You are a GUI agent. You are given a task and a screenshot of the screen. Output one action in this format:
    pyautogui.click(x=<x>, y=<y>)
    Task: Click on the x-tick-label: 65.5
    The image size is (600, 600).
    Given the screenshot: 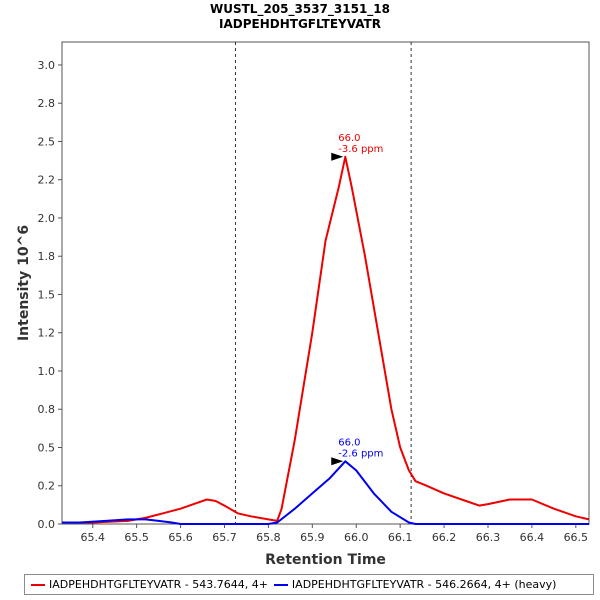 What is the action you would take?
    pyautogui.click(x=136, y=537)
    